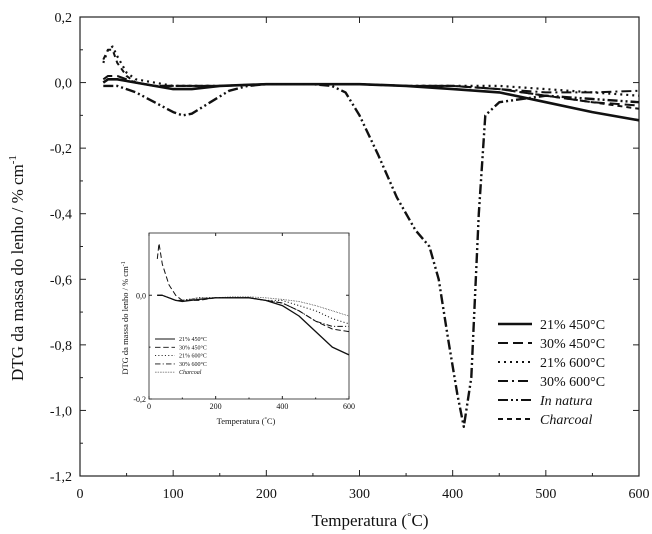  I want to click on y-axis-title: DTG da massa do lenho / % cm-1, so click(17, 268).